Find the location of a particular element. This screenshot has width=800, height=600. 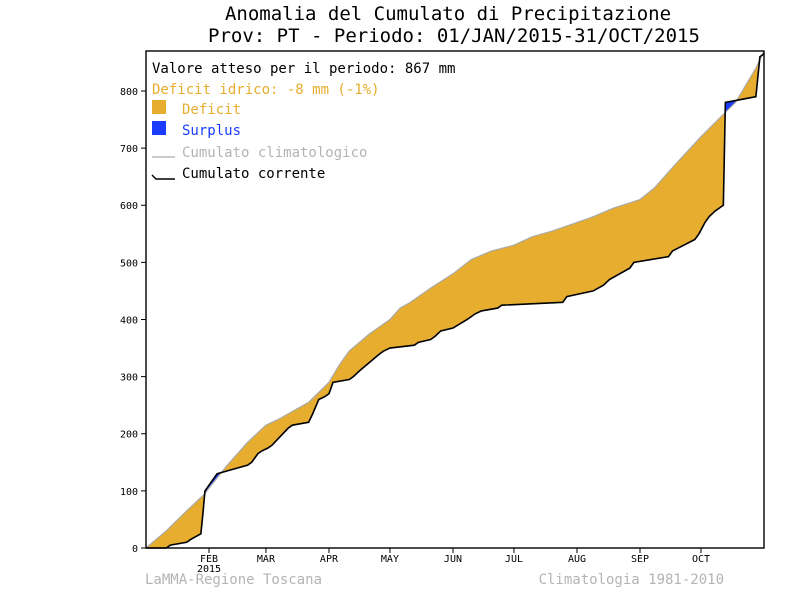

footer-left: LaMMA-Regione Toscana is located at coordinates (233, 580).